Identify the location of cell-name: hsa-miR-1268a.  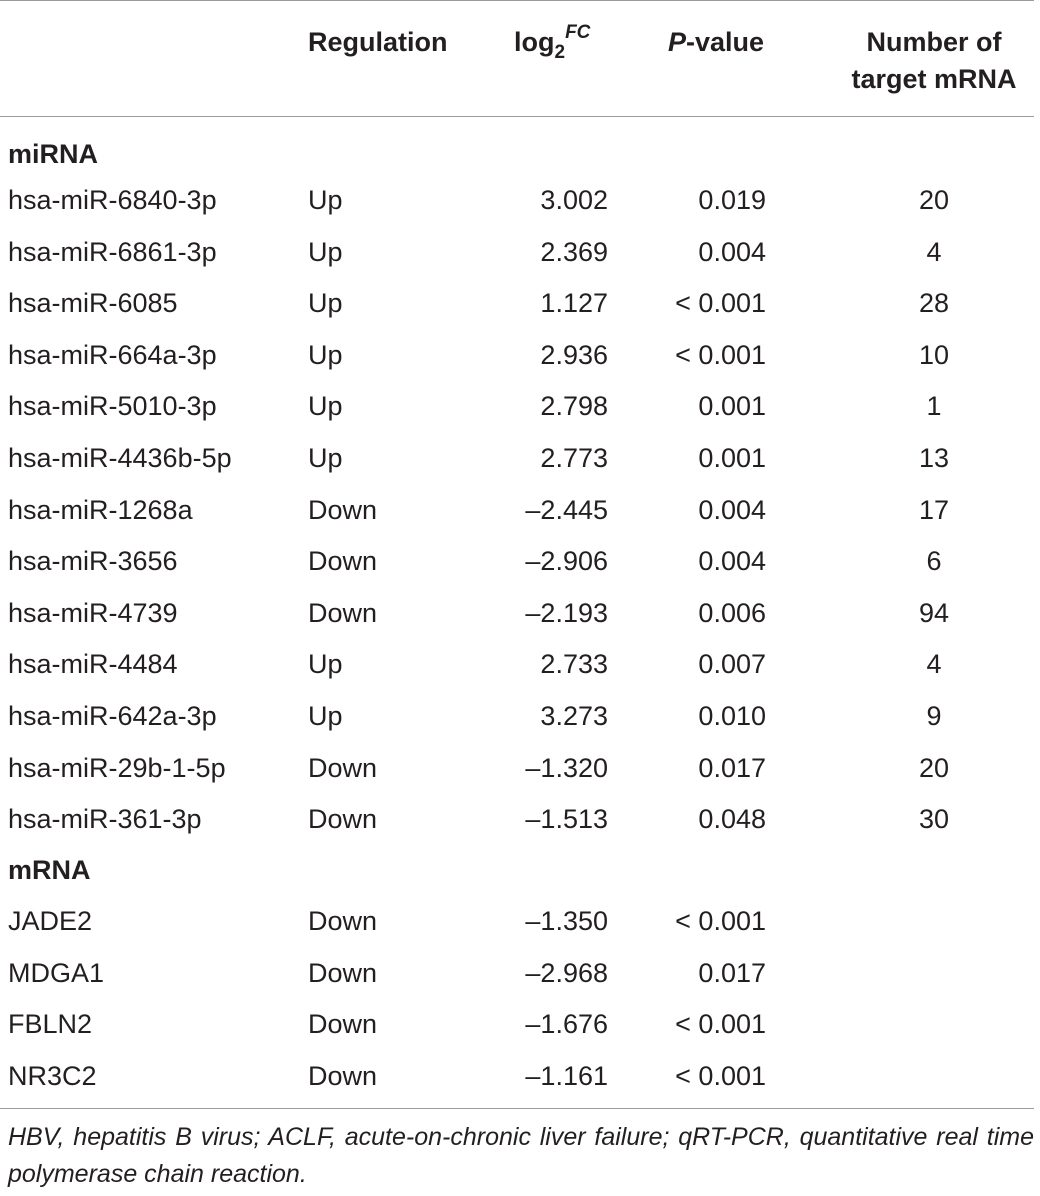
(100, 509).